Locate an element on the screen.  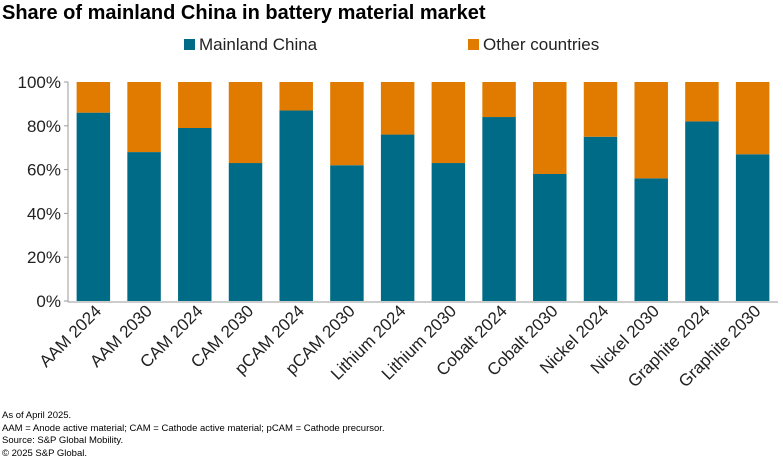
y-tick-label: 0% is located at coordinates (48, 301).